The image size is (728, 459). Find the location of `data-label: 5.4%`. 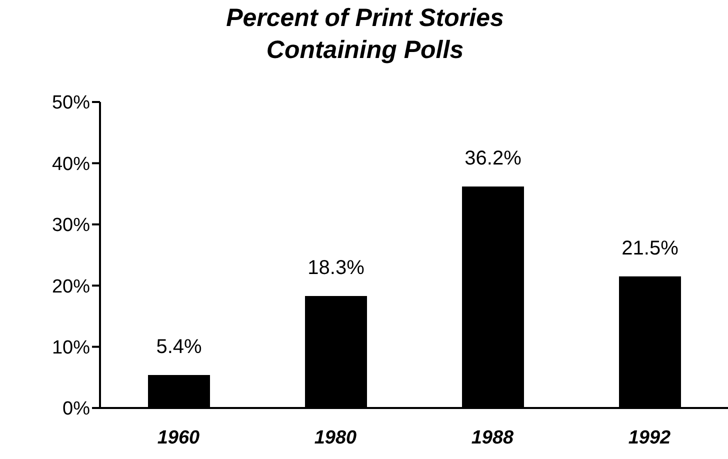

data-label: 5.4% is located at coordinates (179, 347).